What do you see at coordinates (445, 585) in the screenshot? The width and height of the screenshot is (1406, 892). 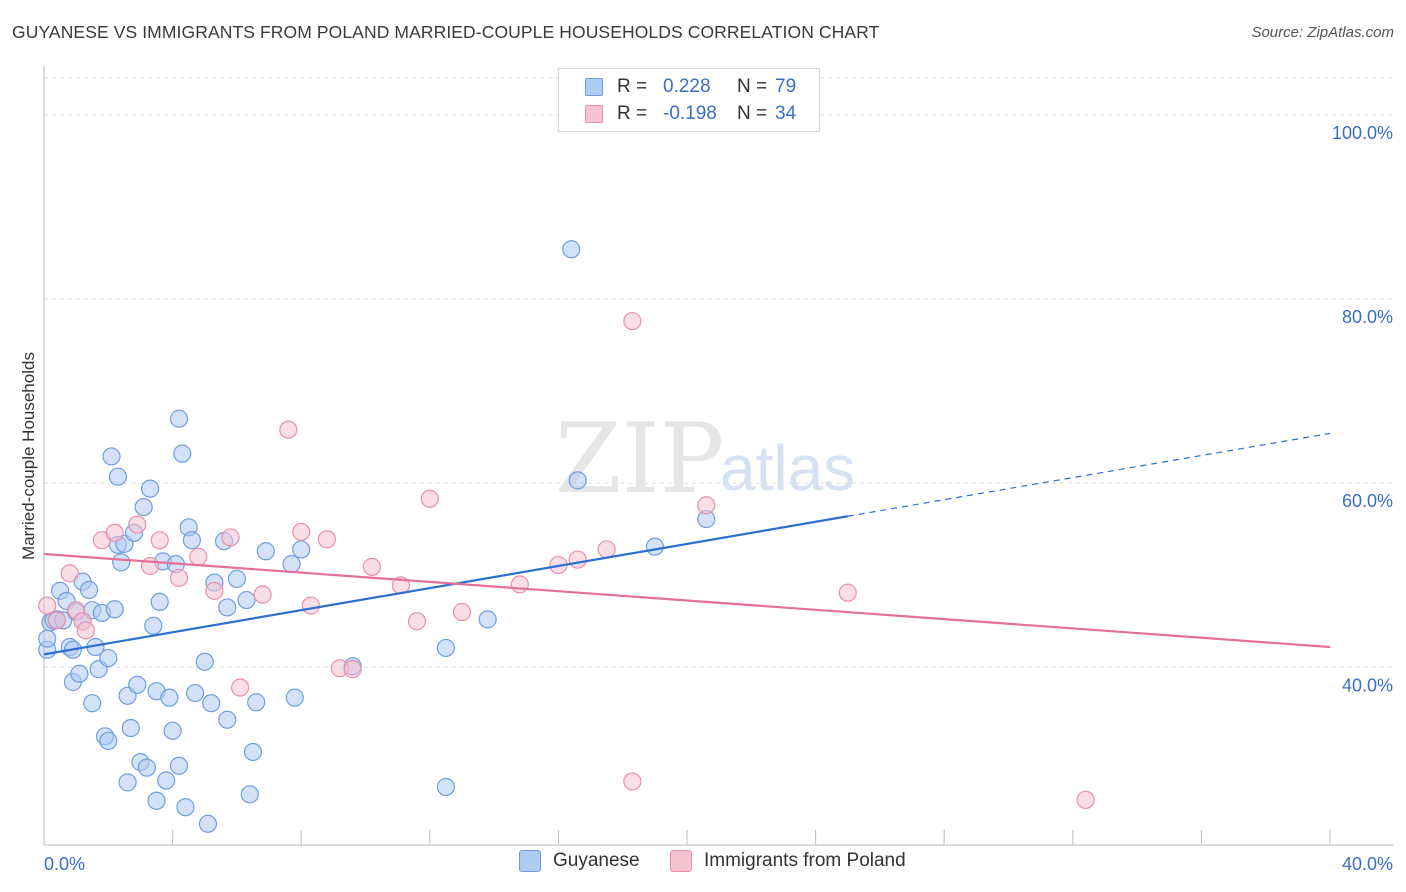 I see `guyanese-trend-line` at bounding box center [445, 585].